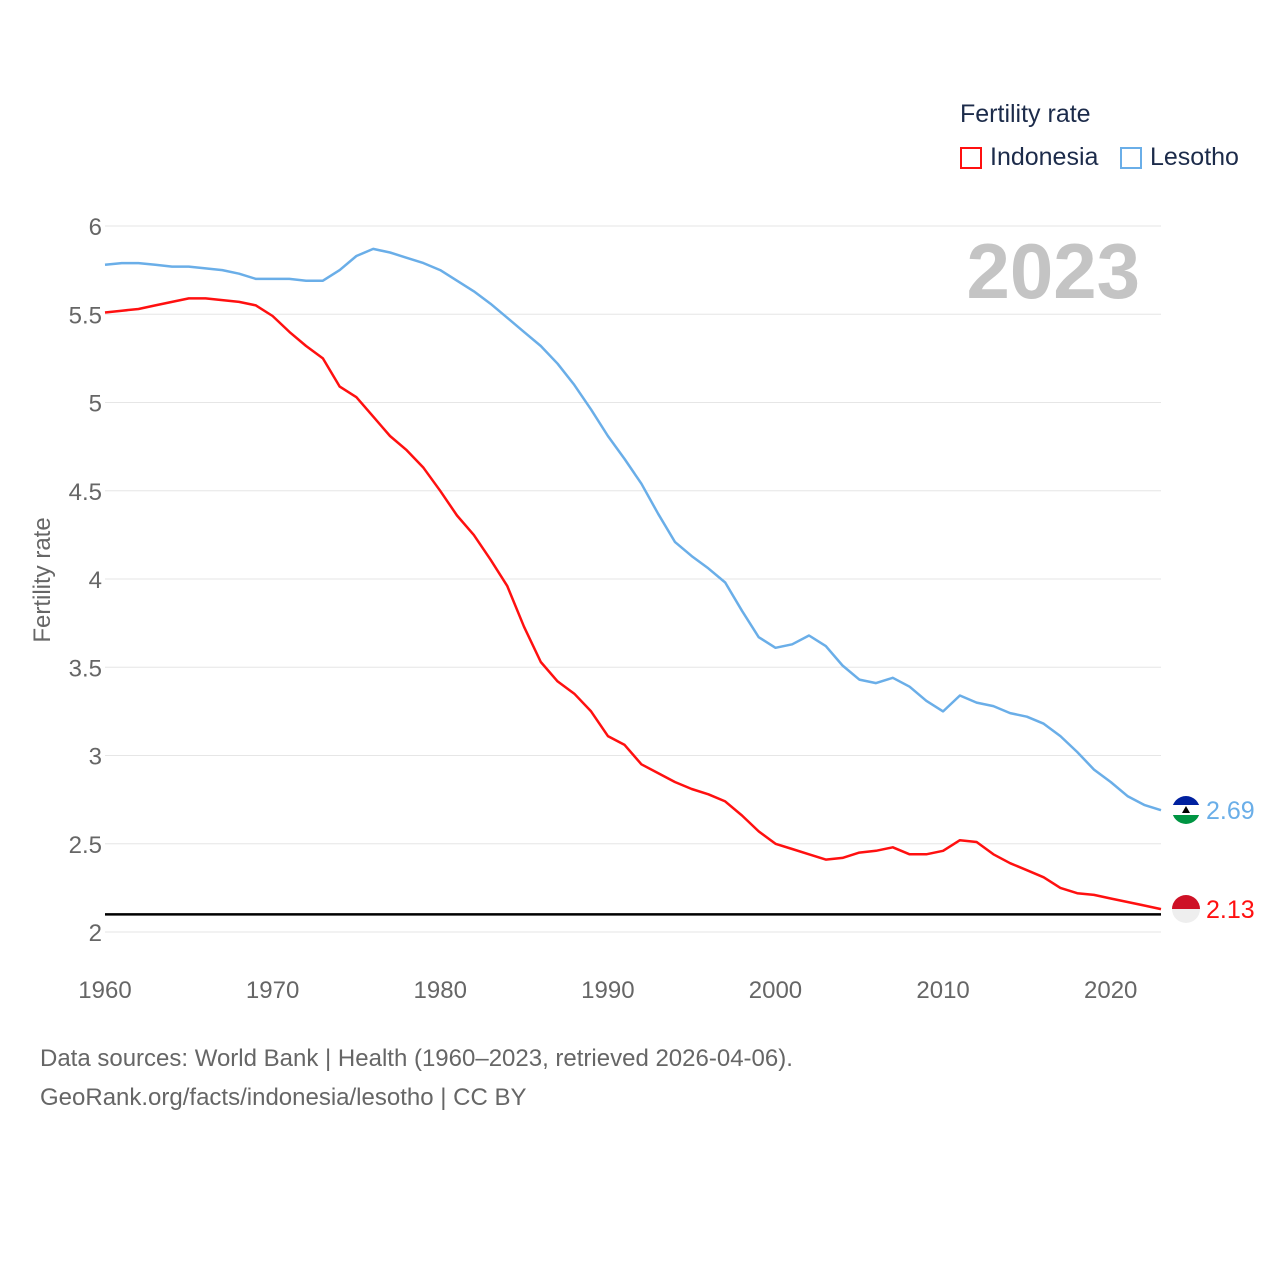 Image resolution: width=1280 pixels, height=1280 pixels. I want to click on y-tick-label: 6, so click(95, 227).